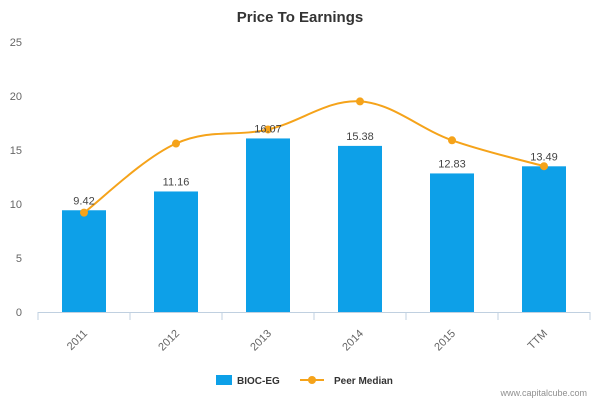  I want to click on credit-text: www.capitalcube.com, so click(543, 393).